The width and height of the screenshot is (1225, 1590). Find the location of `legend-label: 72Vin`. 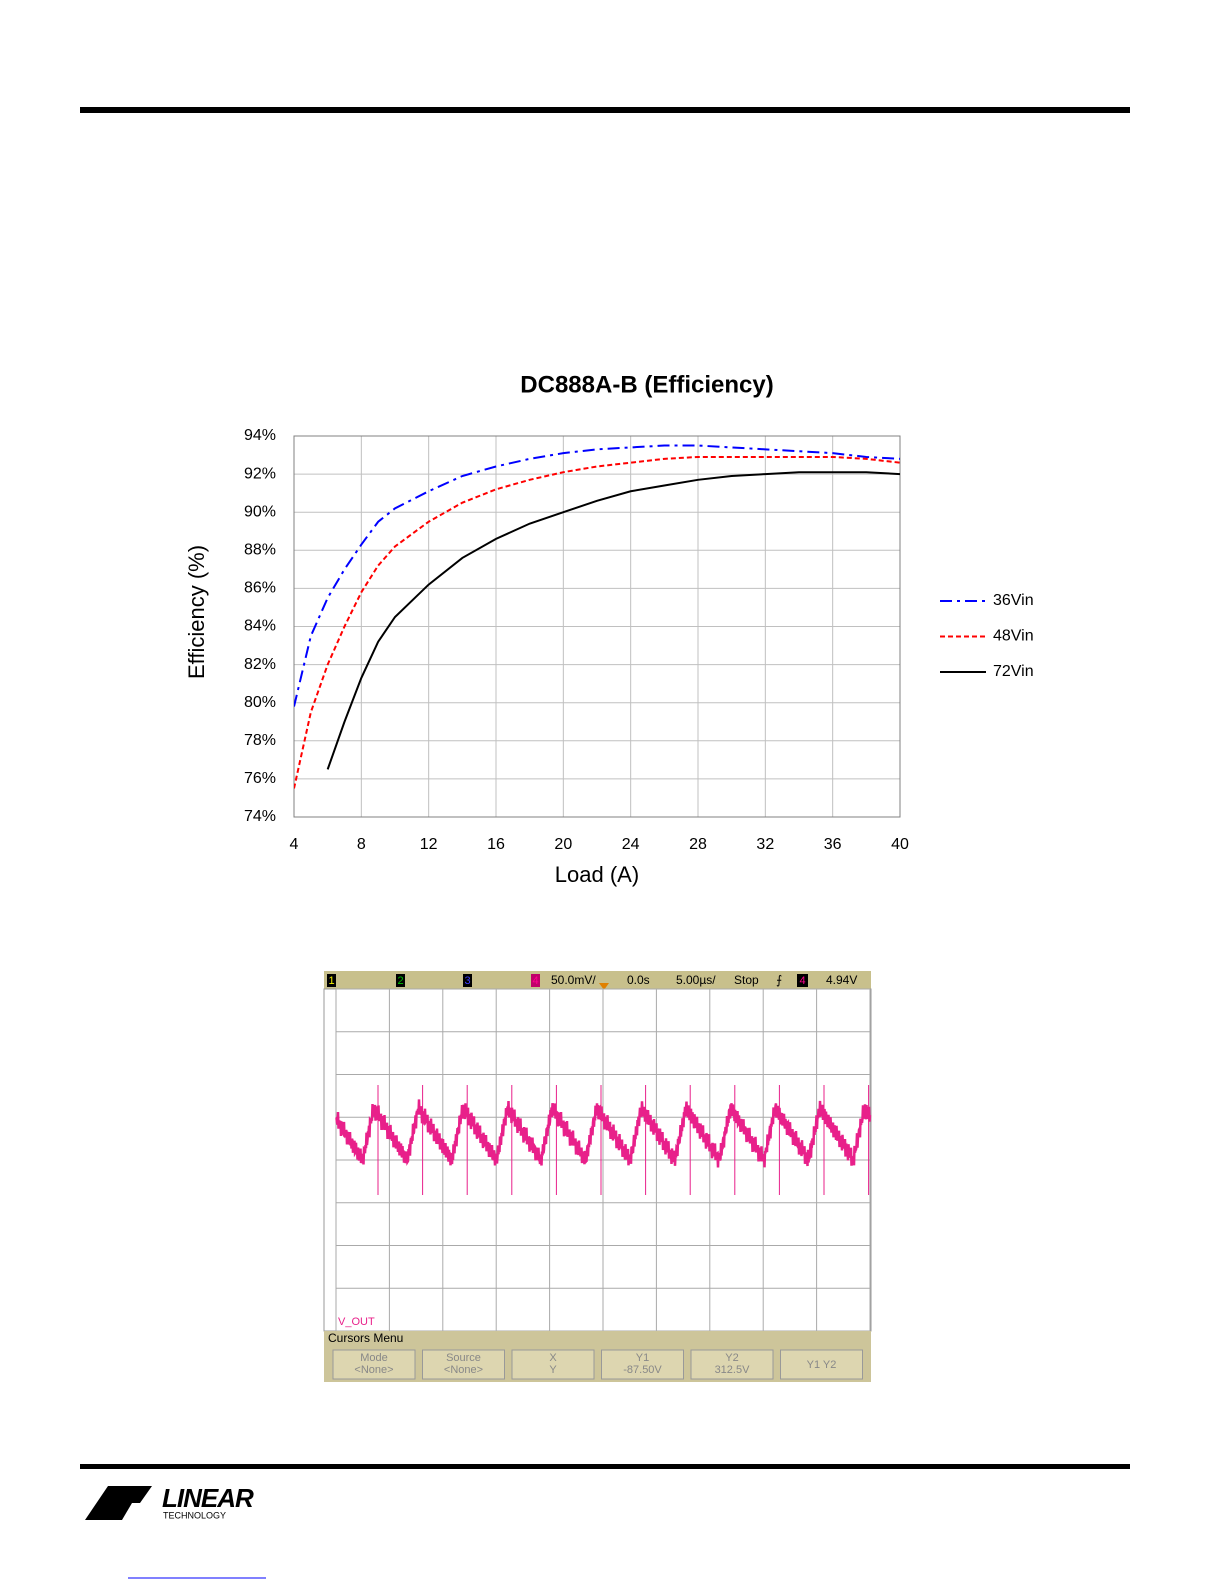

legend-label: 72Vin is located at coordinates (1013, 671).